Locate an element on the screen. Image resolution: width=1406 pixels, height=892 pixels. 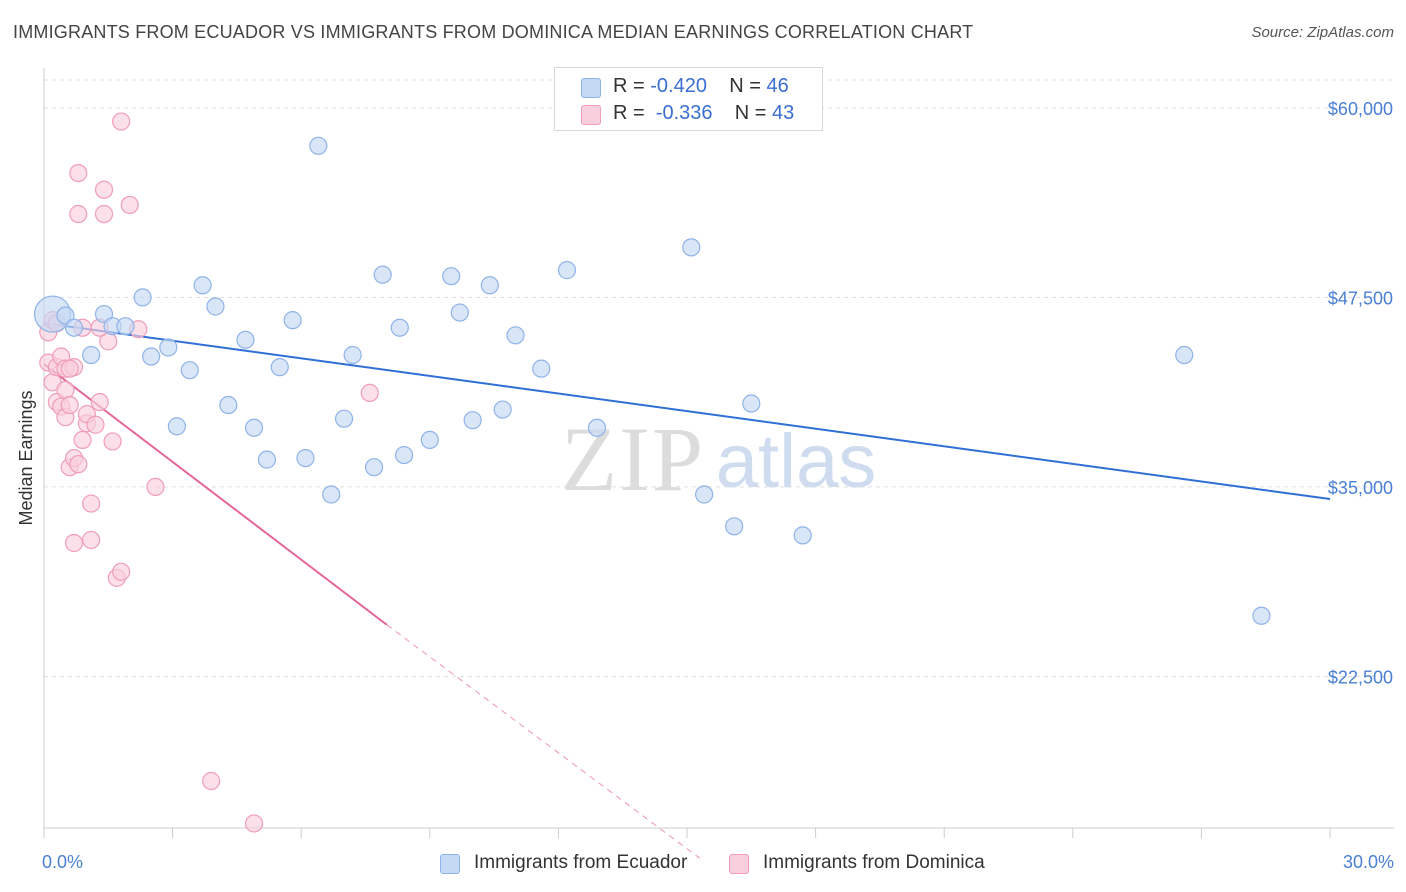
y-axis-label: Median Earnings is located at coordinates (26, 457).